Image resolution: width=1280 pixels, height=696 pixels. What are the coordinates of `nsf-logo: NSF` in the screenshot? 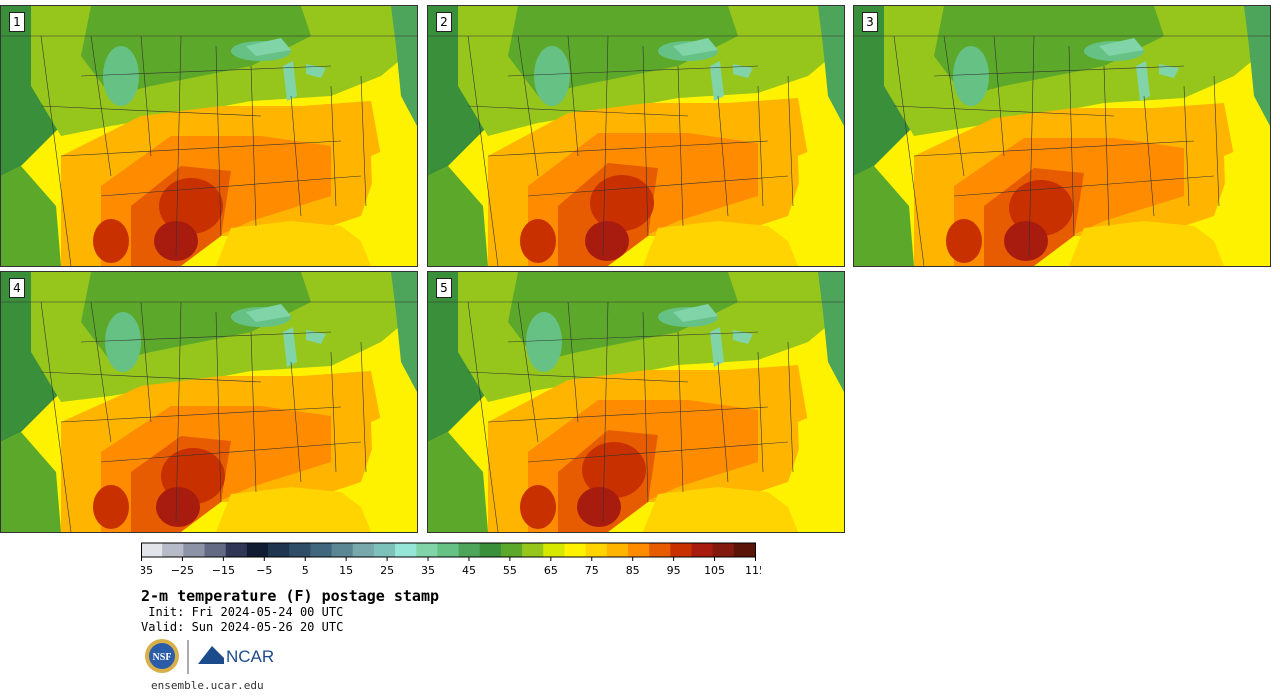 It's located at (162, 656).